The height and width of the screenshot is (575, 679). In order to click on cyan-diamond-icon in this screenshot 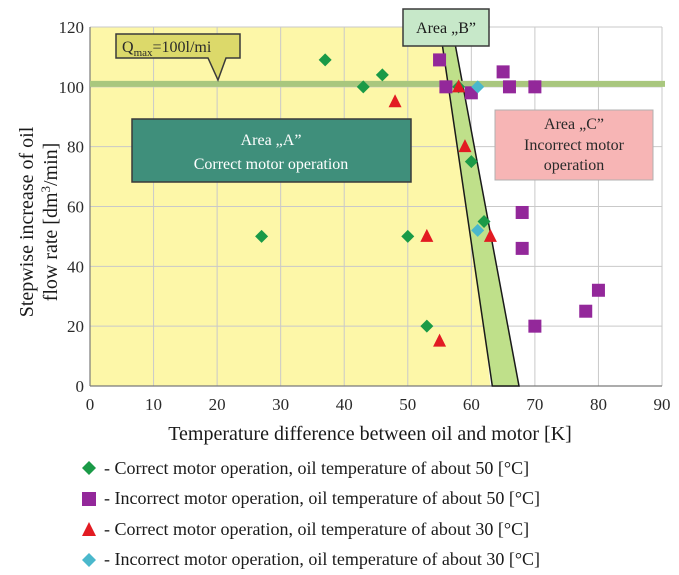, I will do `click(89, 560)`.